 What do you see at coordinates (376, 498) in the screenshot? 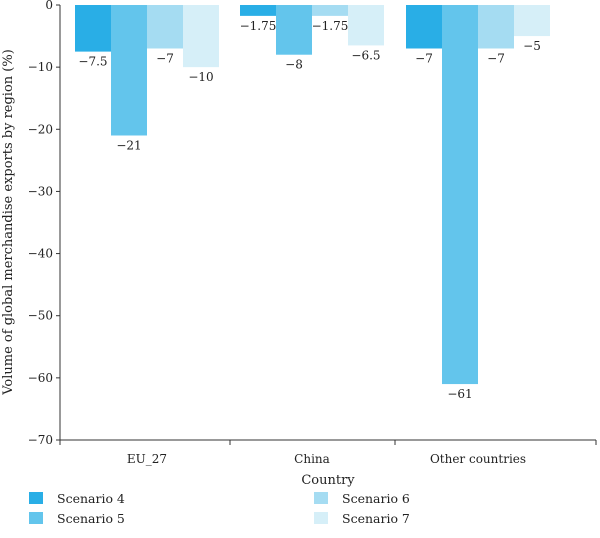
I see `legend-label: Scenario 6` at bounding box center [376, 498].